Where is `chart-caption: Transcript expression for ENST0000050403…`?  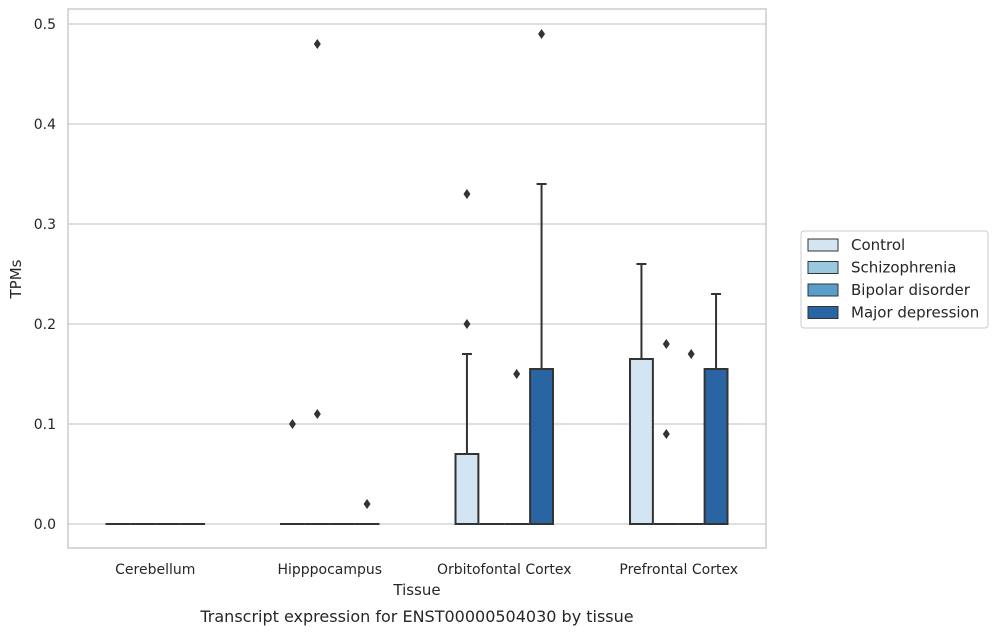 chart-caption: Transcript expression for ENST0000050403… is located at coordinates (416, 616).